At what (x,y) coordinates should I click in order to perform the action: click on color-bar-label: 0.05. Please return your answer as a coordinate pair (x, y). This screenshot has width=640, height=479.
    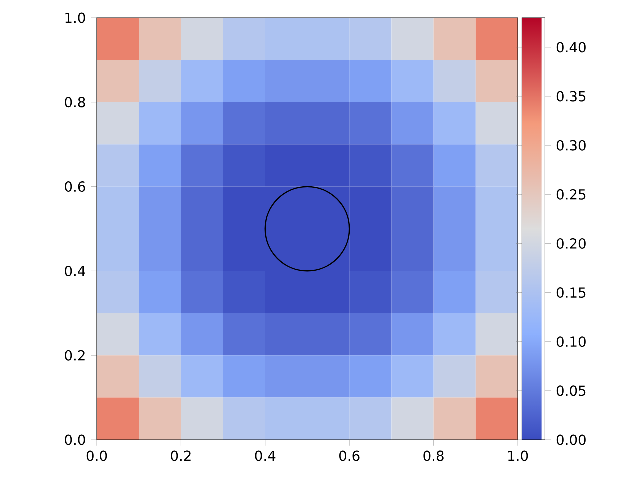
    Looking at the image, I should click on (571, 391).